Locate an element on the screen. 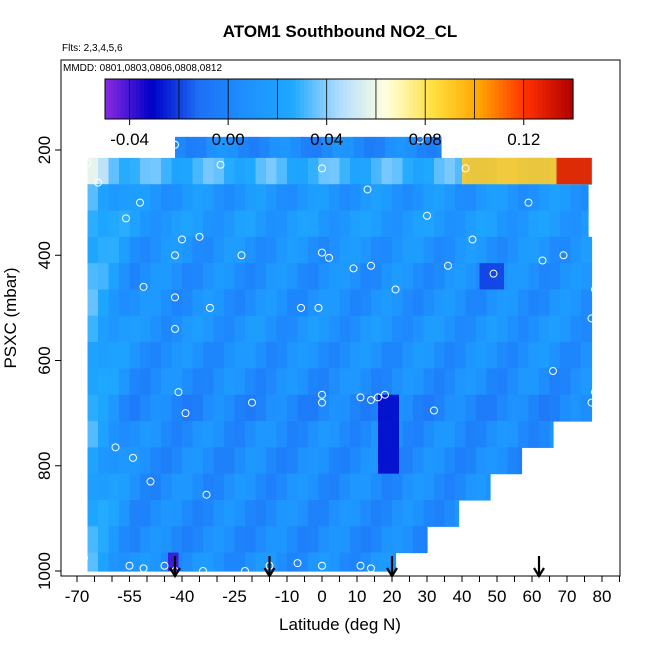 This screenshot has height=650, width=650. heatmap-anomaly-cell is located at coordinates (388, 434).